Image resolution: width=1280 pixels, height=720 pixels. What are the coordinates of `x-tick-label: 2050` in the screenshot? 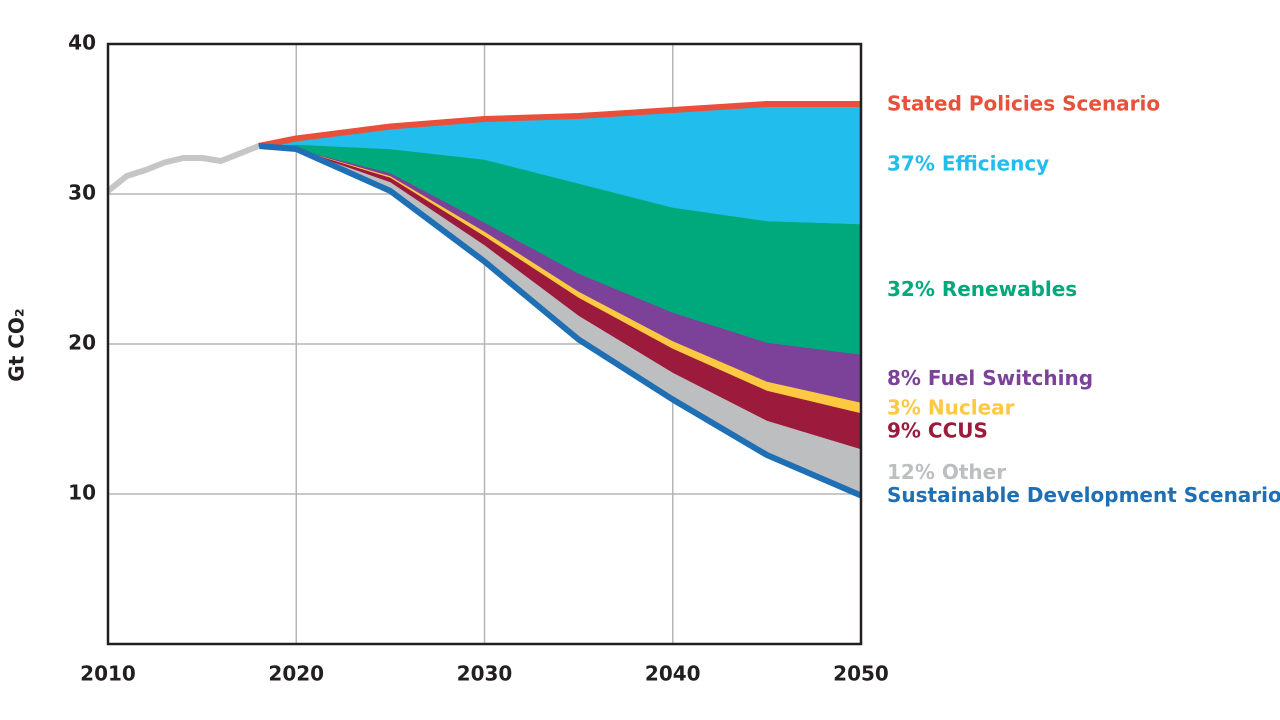 It's located at (861, 674).